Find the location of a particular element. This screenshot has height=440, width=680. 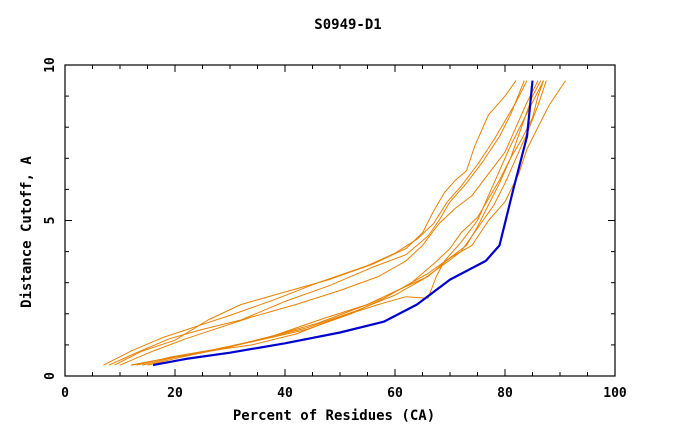

y-tick-label: 10 is located at coordinates (50, 65).